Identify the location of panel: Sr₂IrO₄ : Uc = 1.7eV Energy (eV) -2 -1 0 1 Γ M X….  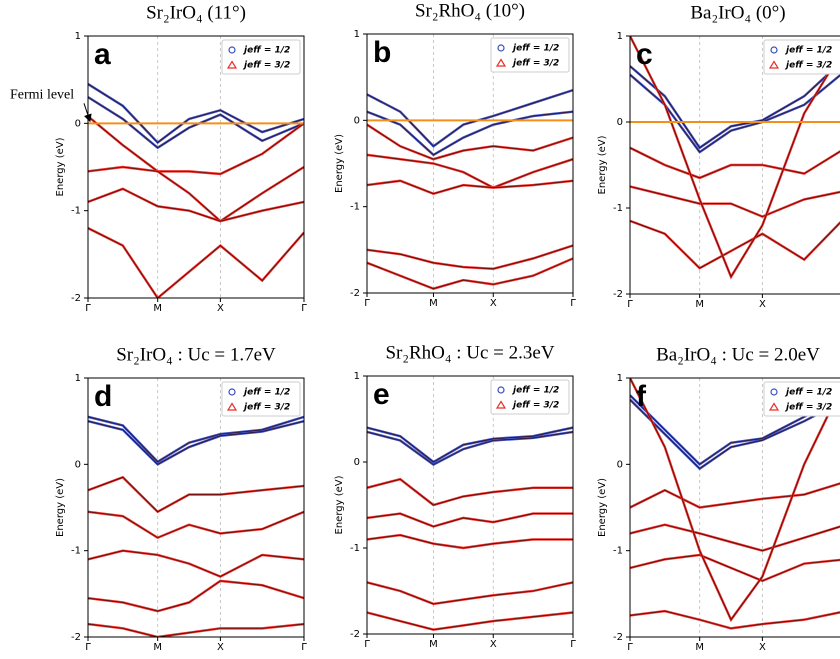
(181, 498).